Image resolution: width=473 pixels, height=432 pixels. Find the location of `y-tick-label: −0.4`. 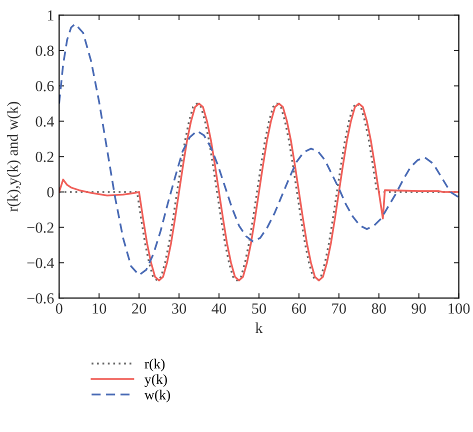

y-tick-label: −0.4 is located at coordinates (40, 263).